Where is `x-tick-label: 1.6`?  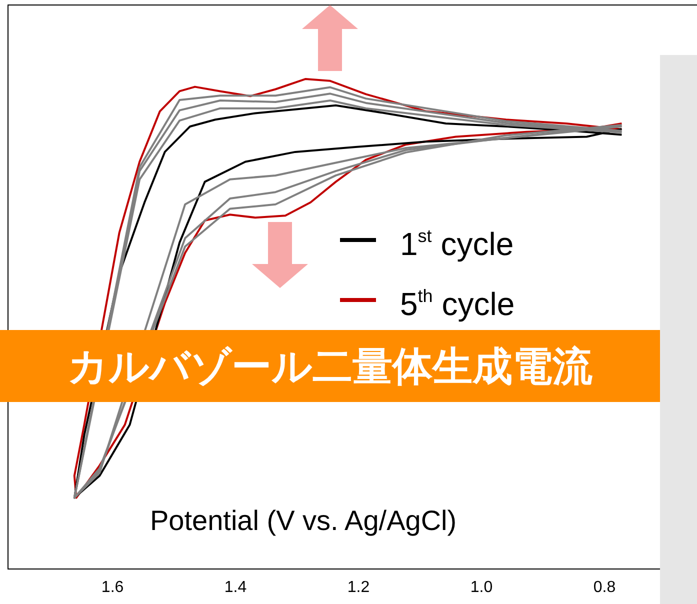 x-tick-label: 1.6 is located at coordinates (112, 587).